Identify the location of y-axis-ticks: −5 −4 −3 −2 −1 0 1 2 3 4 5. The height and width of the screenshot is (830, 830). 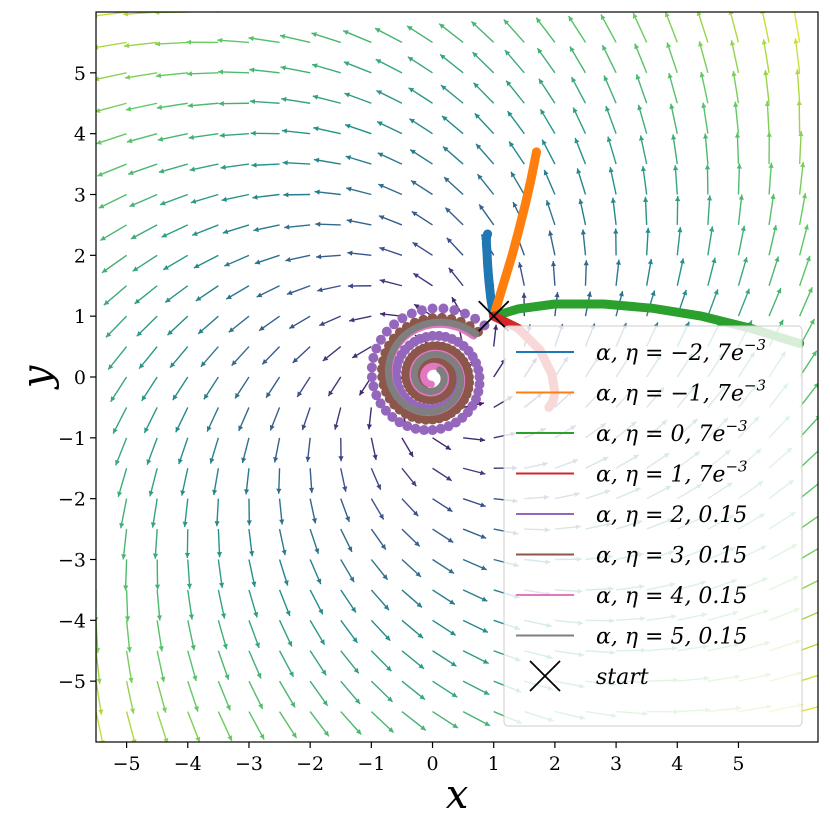
(77, 378).